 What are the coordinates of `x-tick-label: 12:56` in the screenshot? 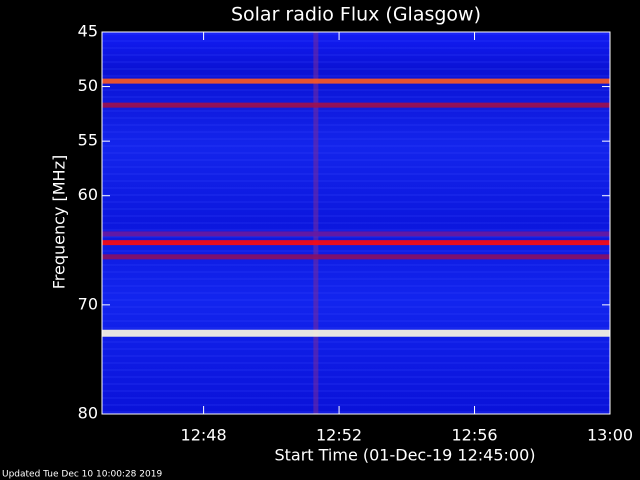 It's located at (474, 435).